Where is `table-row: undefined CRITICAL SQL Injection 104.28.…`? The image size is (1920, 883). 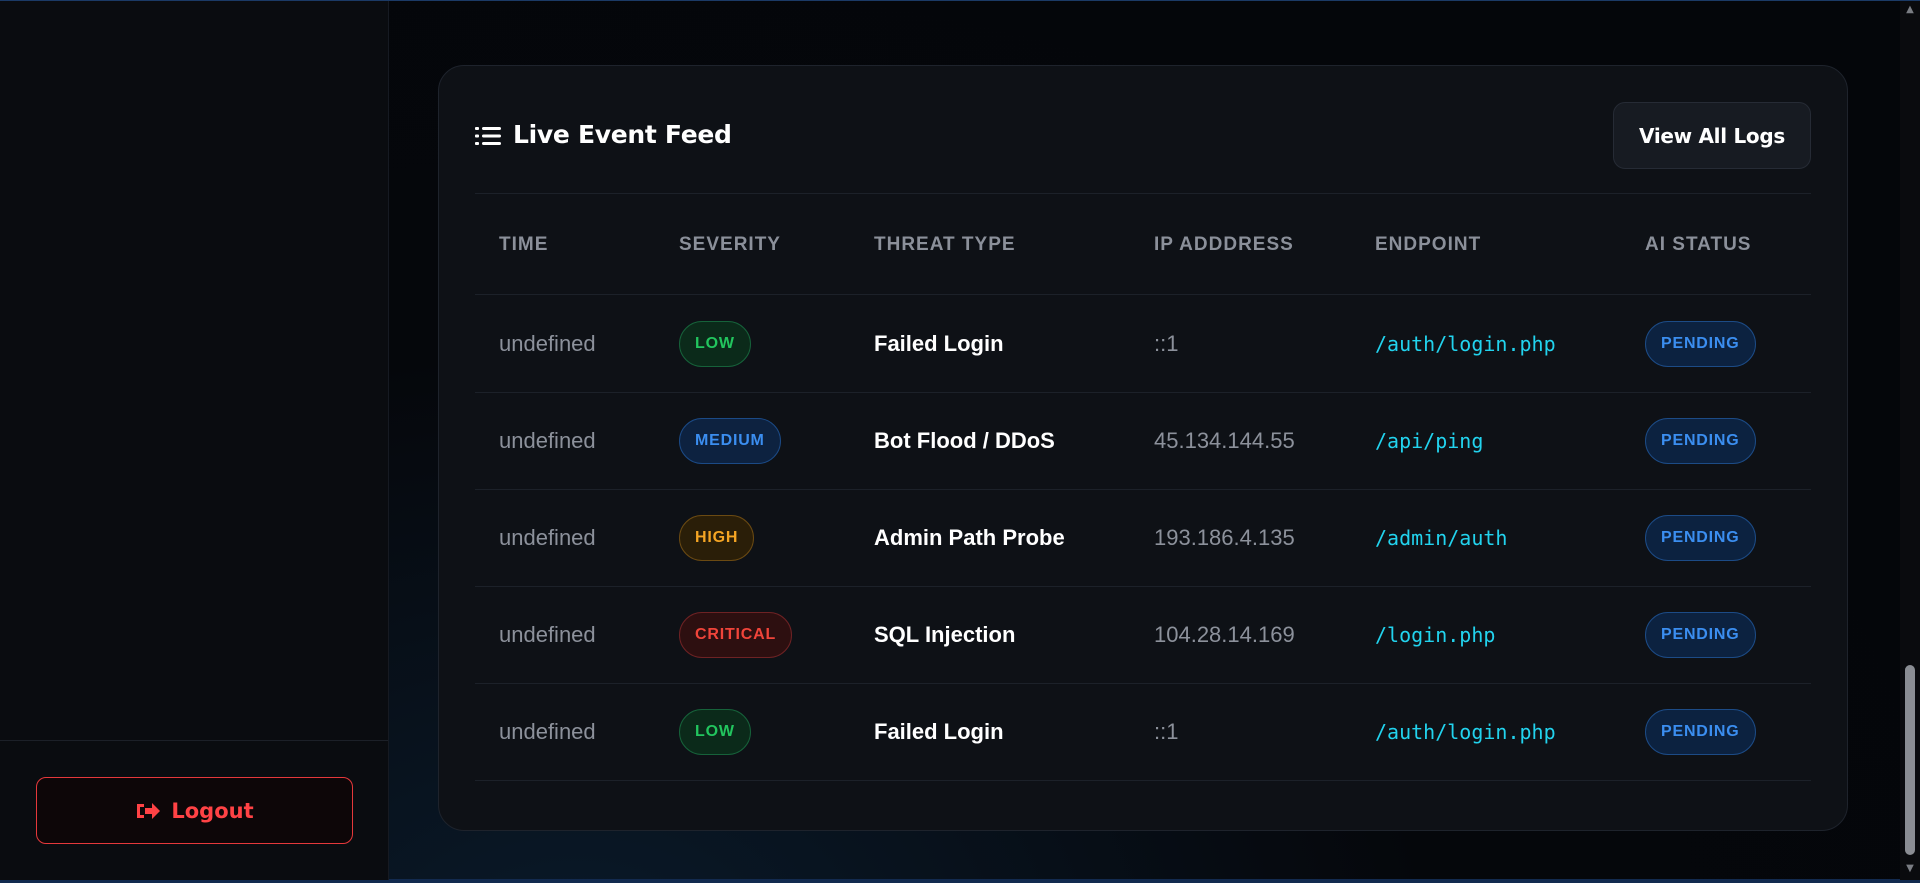
table-row: undefined CRITICAL SQL Injection 104.28.… is located at coordinates (1143, 635).